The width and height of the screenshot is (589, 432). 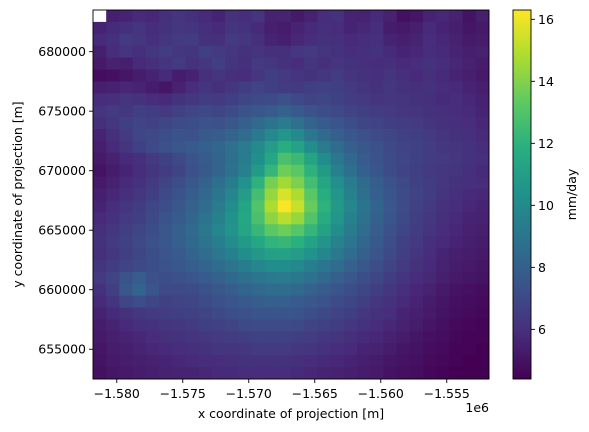 What do you see at coordinates (542, 267) in the screenshot?
I see `colorbar-tick-label: 8` at bounding box center [542, 267].